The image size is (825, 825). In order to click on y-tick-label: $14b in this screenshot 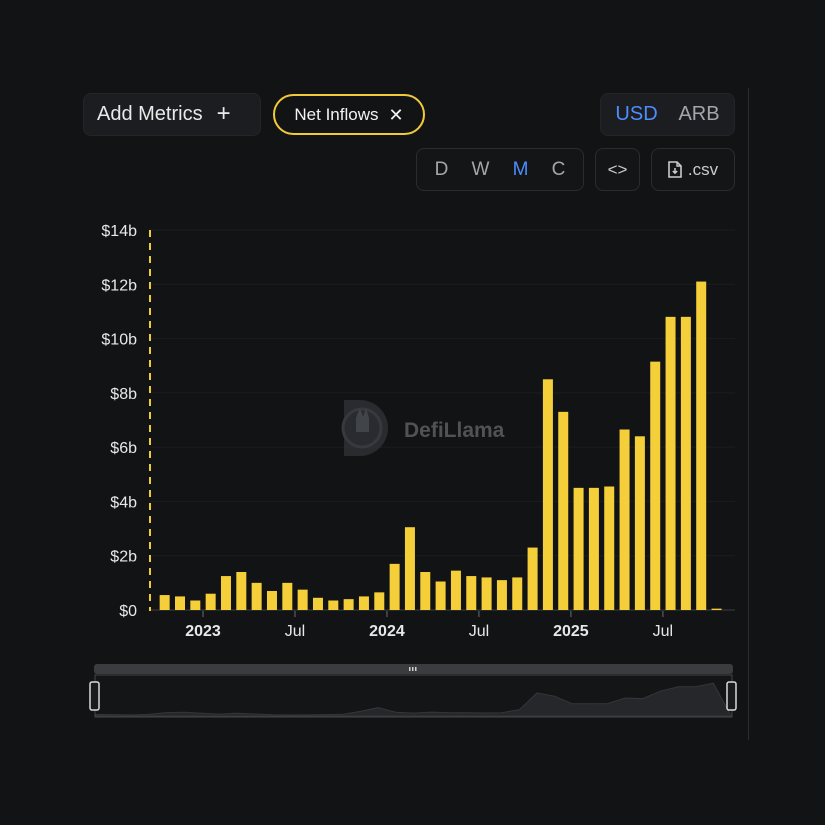, I will do `click(119, 231)`.